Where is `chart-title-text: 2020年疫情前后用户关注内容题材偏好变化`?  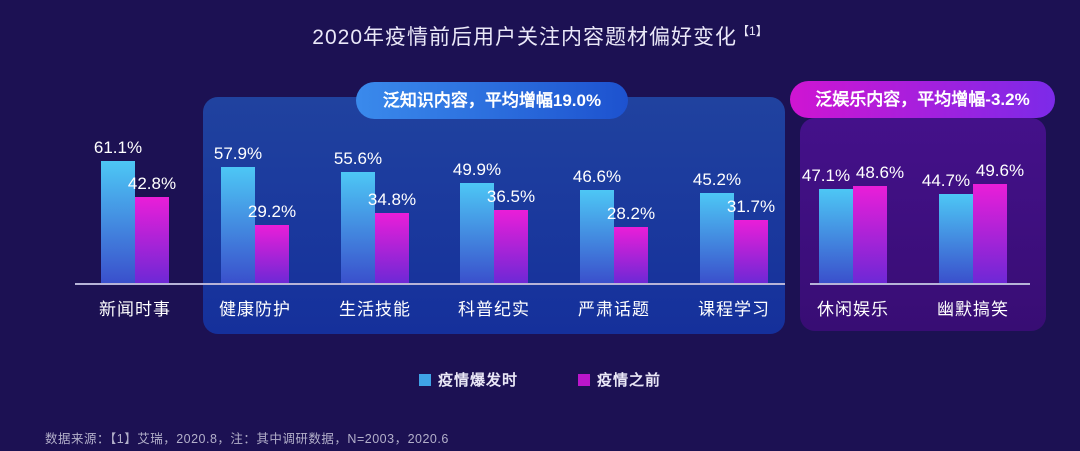
chart-title-text: 2020年疫情前后用户关注内容题材偏好变化 is located at coordinates (525, 37).